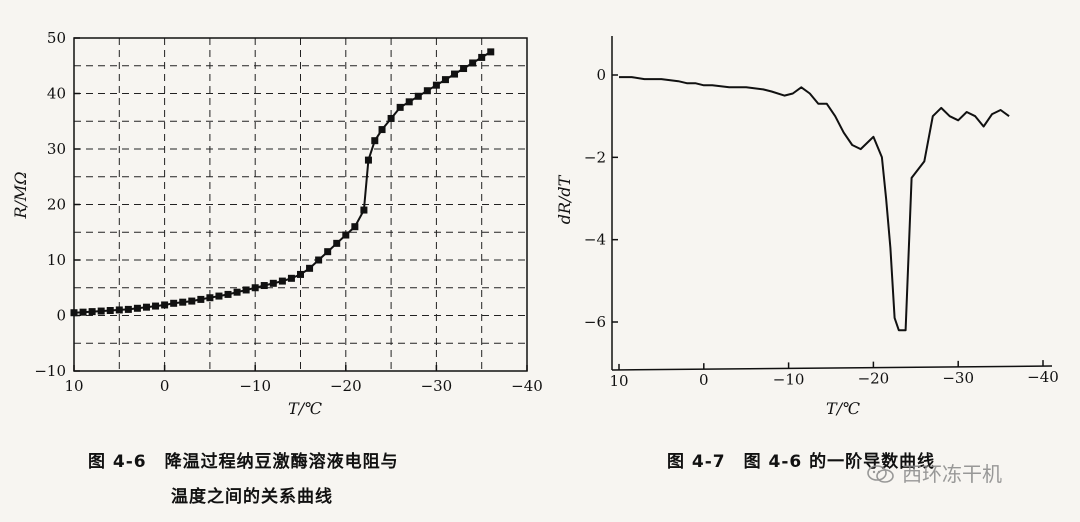  Describe the element at coordinates (243, 462) in the screenshot. I see `figure-4-6-caption-line1: 图 4-6 降温过程纳豆激酶溶液电阻与` at that location.